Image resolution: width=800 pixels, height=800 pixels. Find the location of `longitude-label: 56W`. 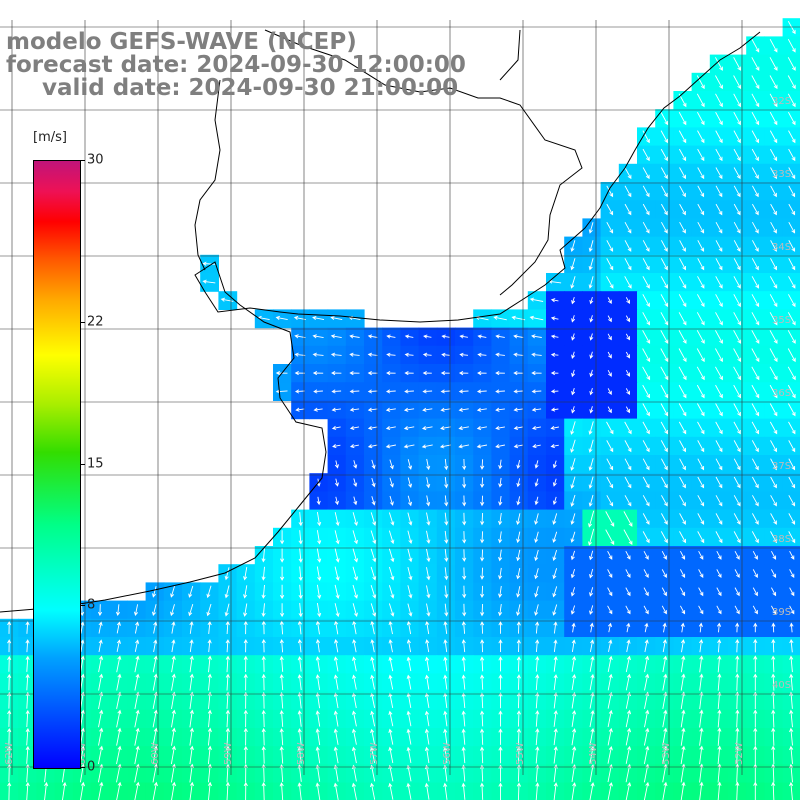

longitude-label: 56W is located at coordinates (447, 753).